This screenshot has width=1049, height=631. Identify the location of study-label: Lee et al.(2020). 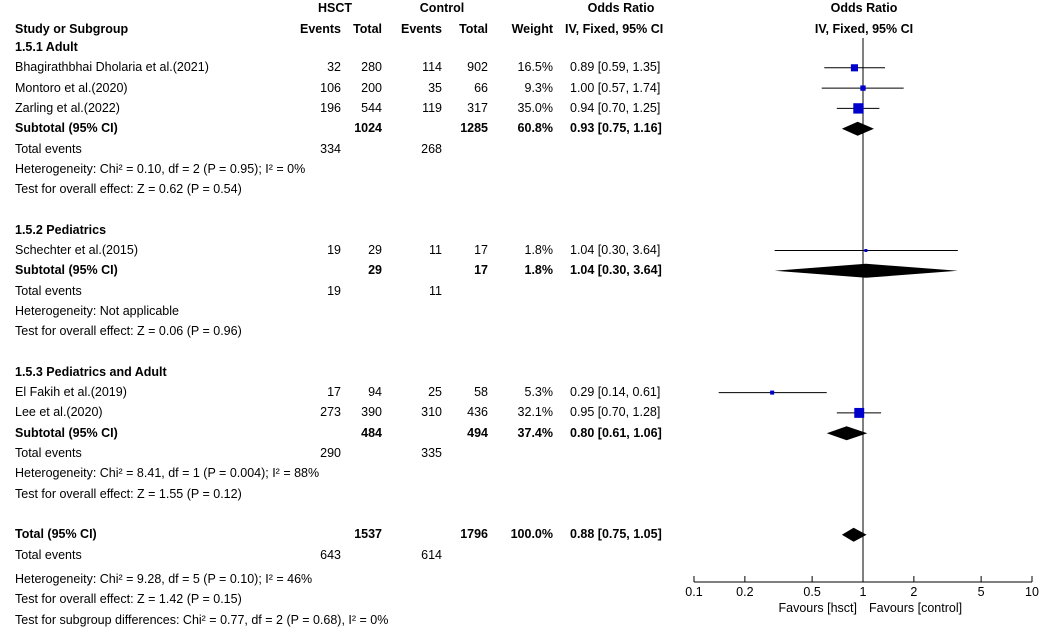
(59, 412).